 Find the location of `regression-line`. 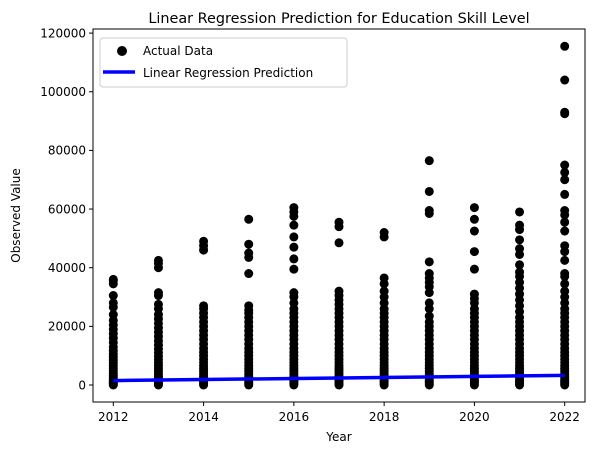

regression-line is located at coordinates (339, 378).